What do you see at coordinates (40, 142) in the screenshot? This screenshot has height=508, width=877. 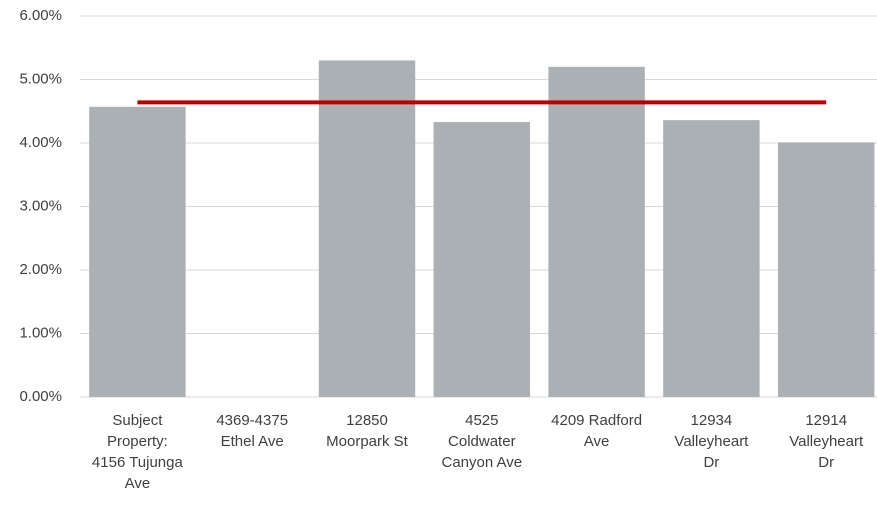 I see `y-tick-label: 4.00%` at bounding box center [40, 142].